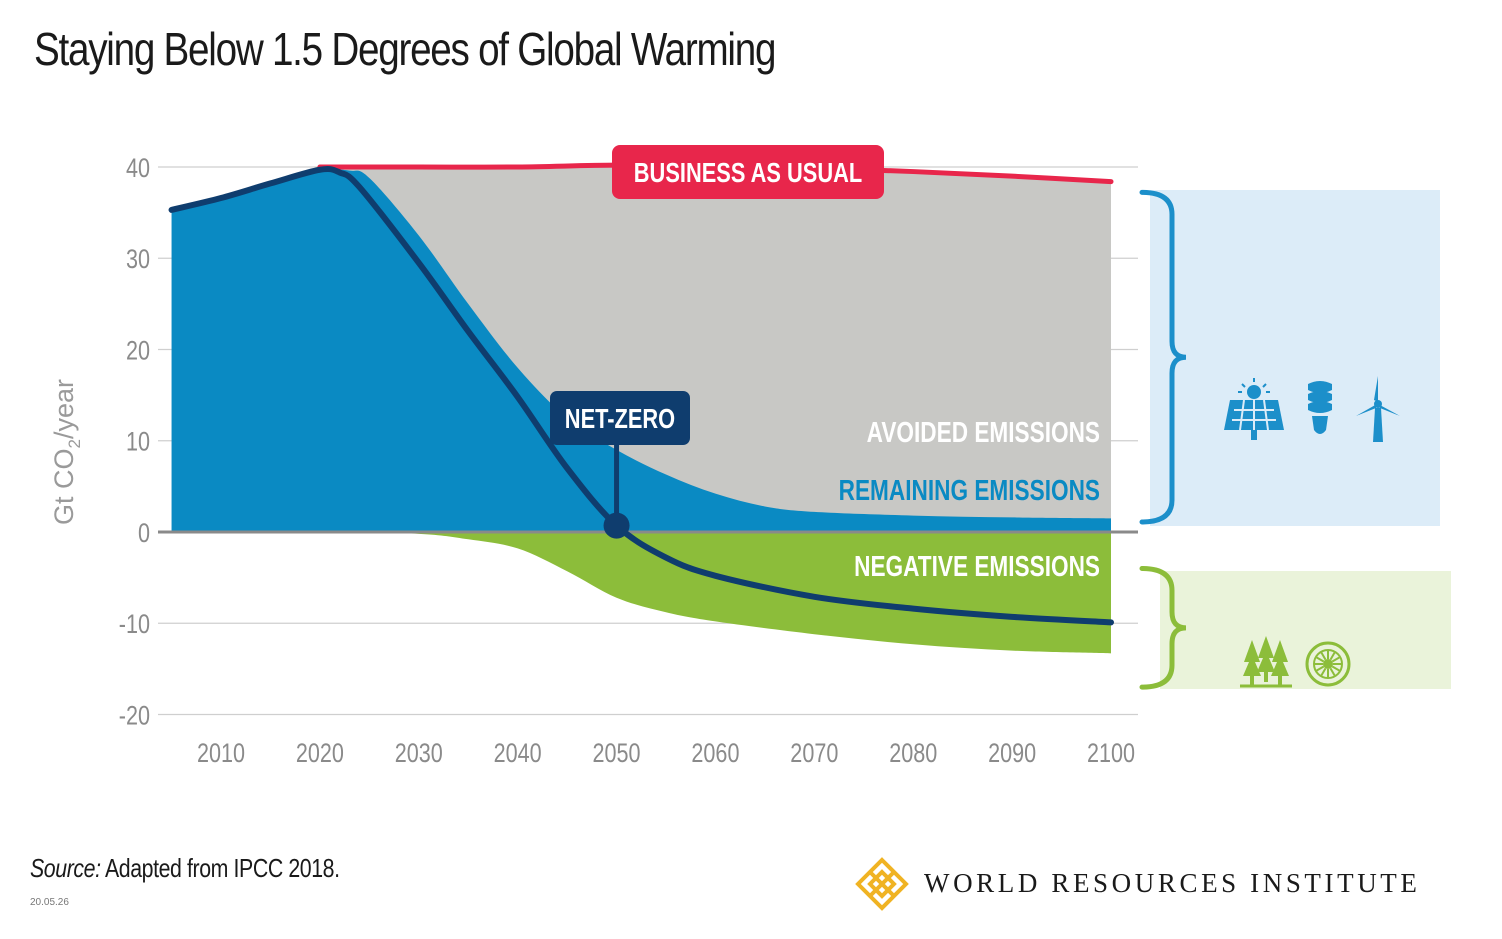  I want to click on net-zero-badge, so click(620, 418).